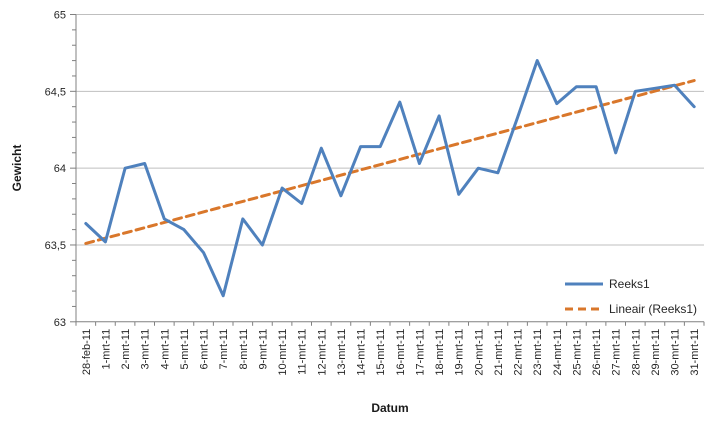 This screenshot has width=721, height=432. Describe the element at coordinates (597, 352) in the screenshot. I see `x-tick-label: 26-mrt-11` at that location.